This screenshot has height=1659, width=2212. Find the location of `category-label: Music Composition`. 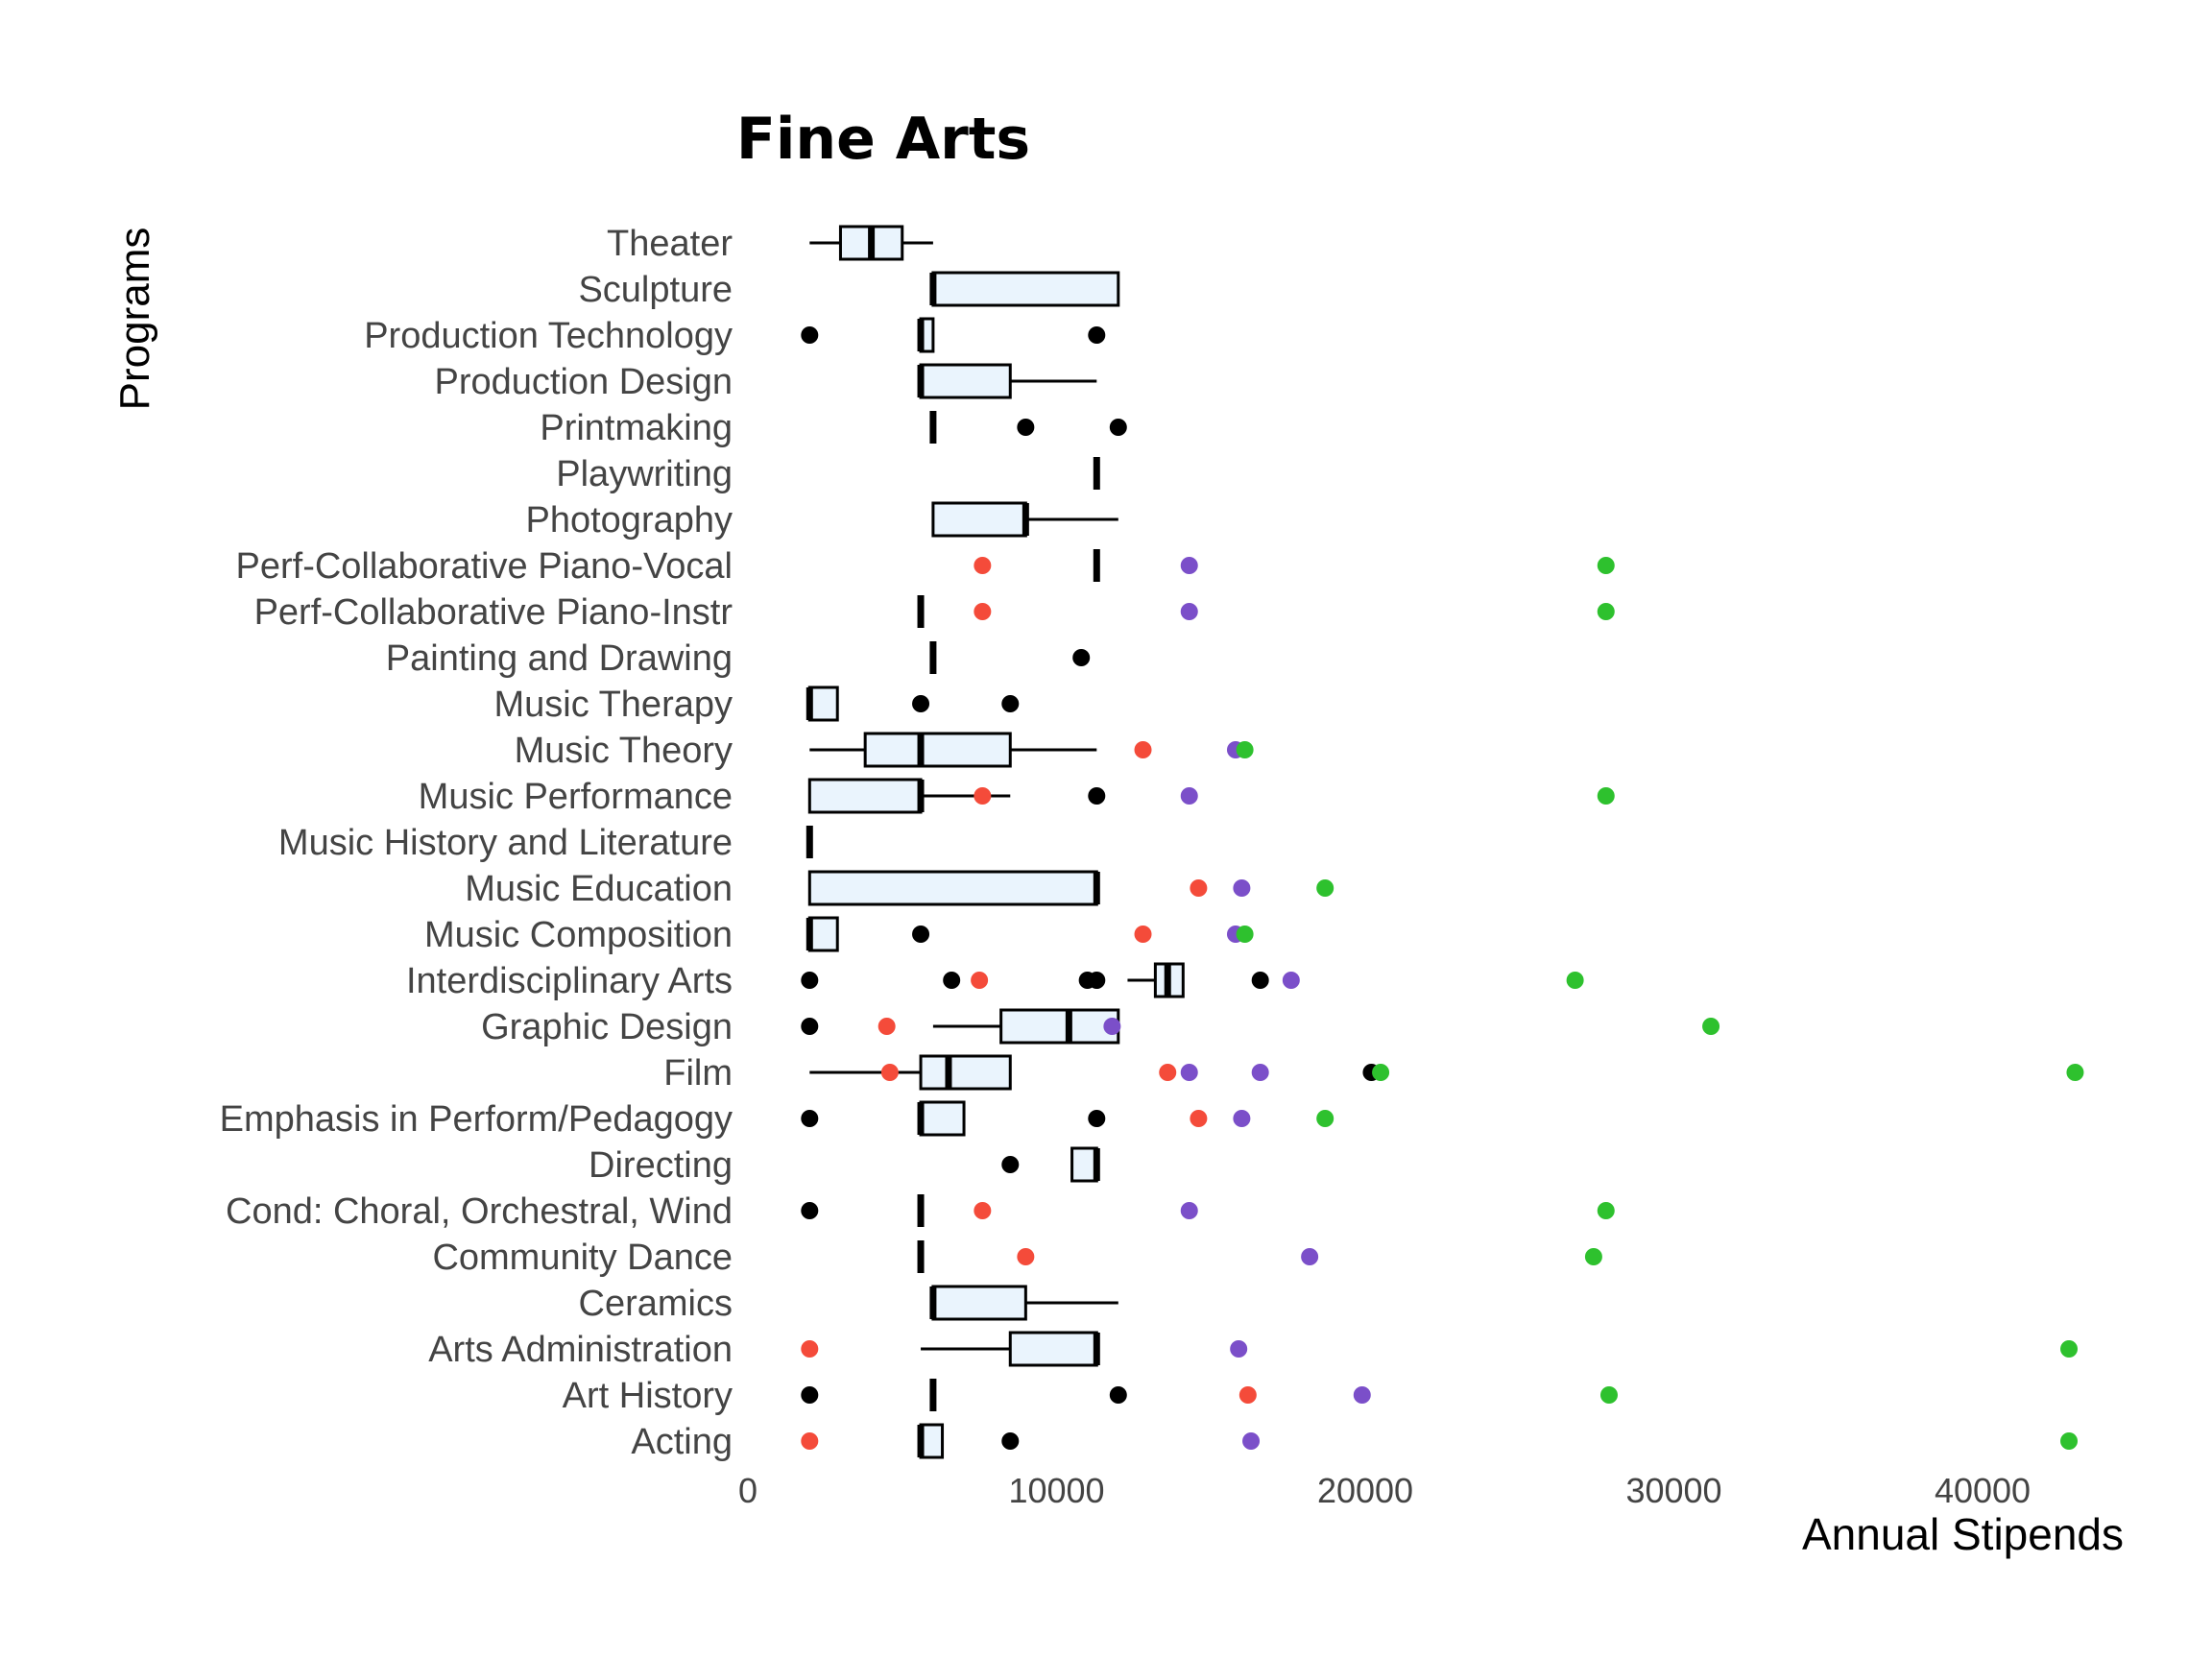

category-label: Music Composition is located at coordinates (578, 935).